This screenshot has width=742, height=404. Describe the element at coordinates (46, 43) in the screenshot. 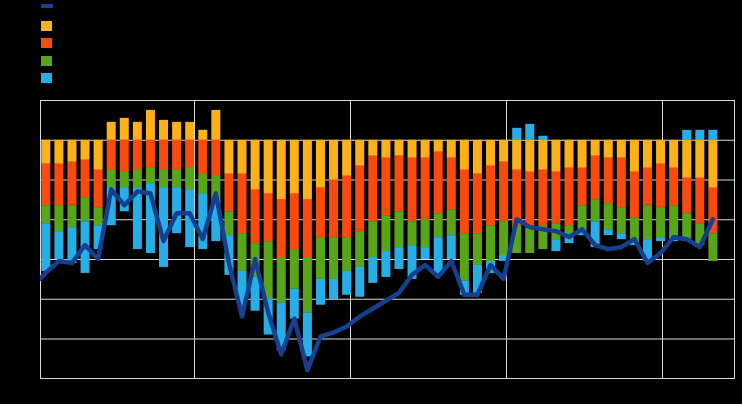

I see `orange-series-swatch` at that location.